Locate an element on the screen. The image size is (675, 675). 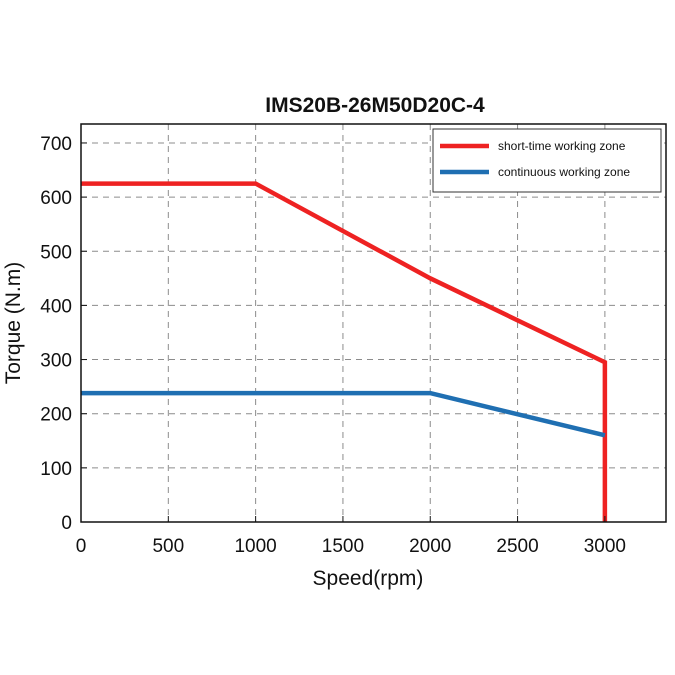
legend-box is located at coordinates (547, 160).